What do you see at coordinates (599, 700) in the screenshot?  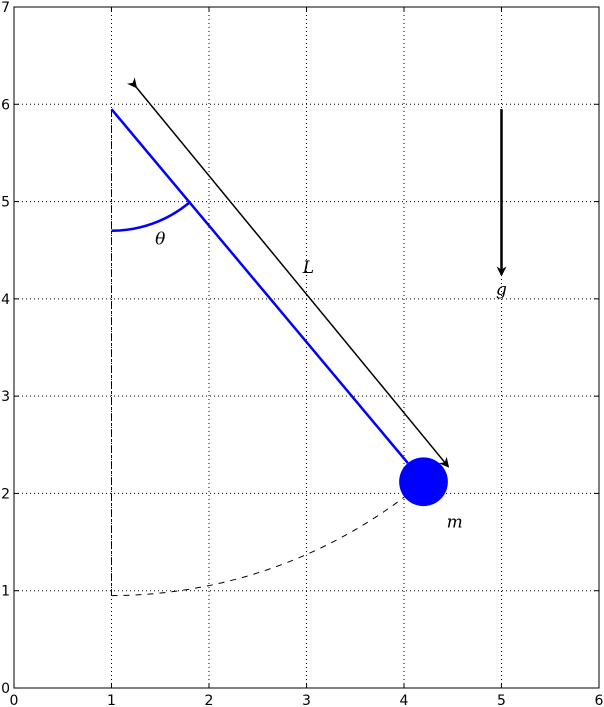 I see `x-tick-label: 6` at bounding box center [599, 700].